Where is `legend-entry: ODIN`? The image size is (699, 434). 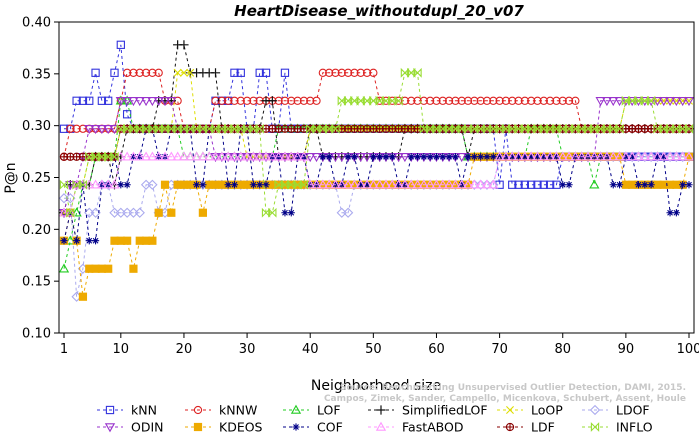
legend-entry: ODIN is located at coordinates (130, 427).